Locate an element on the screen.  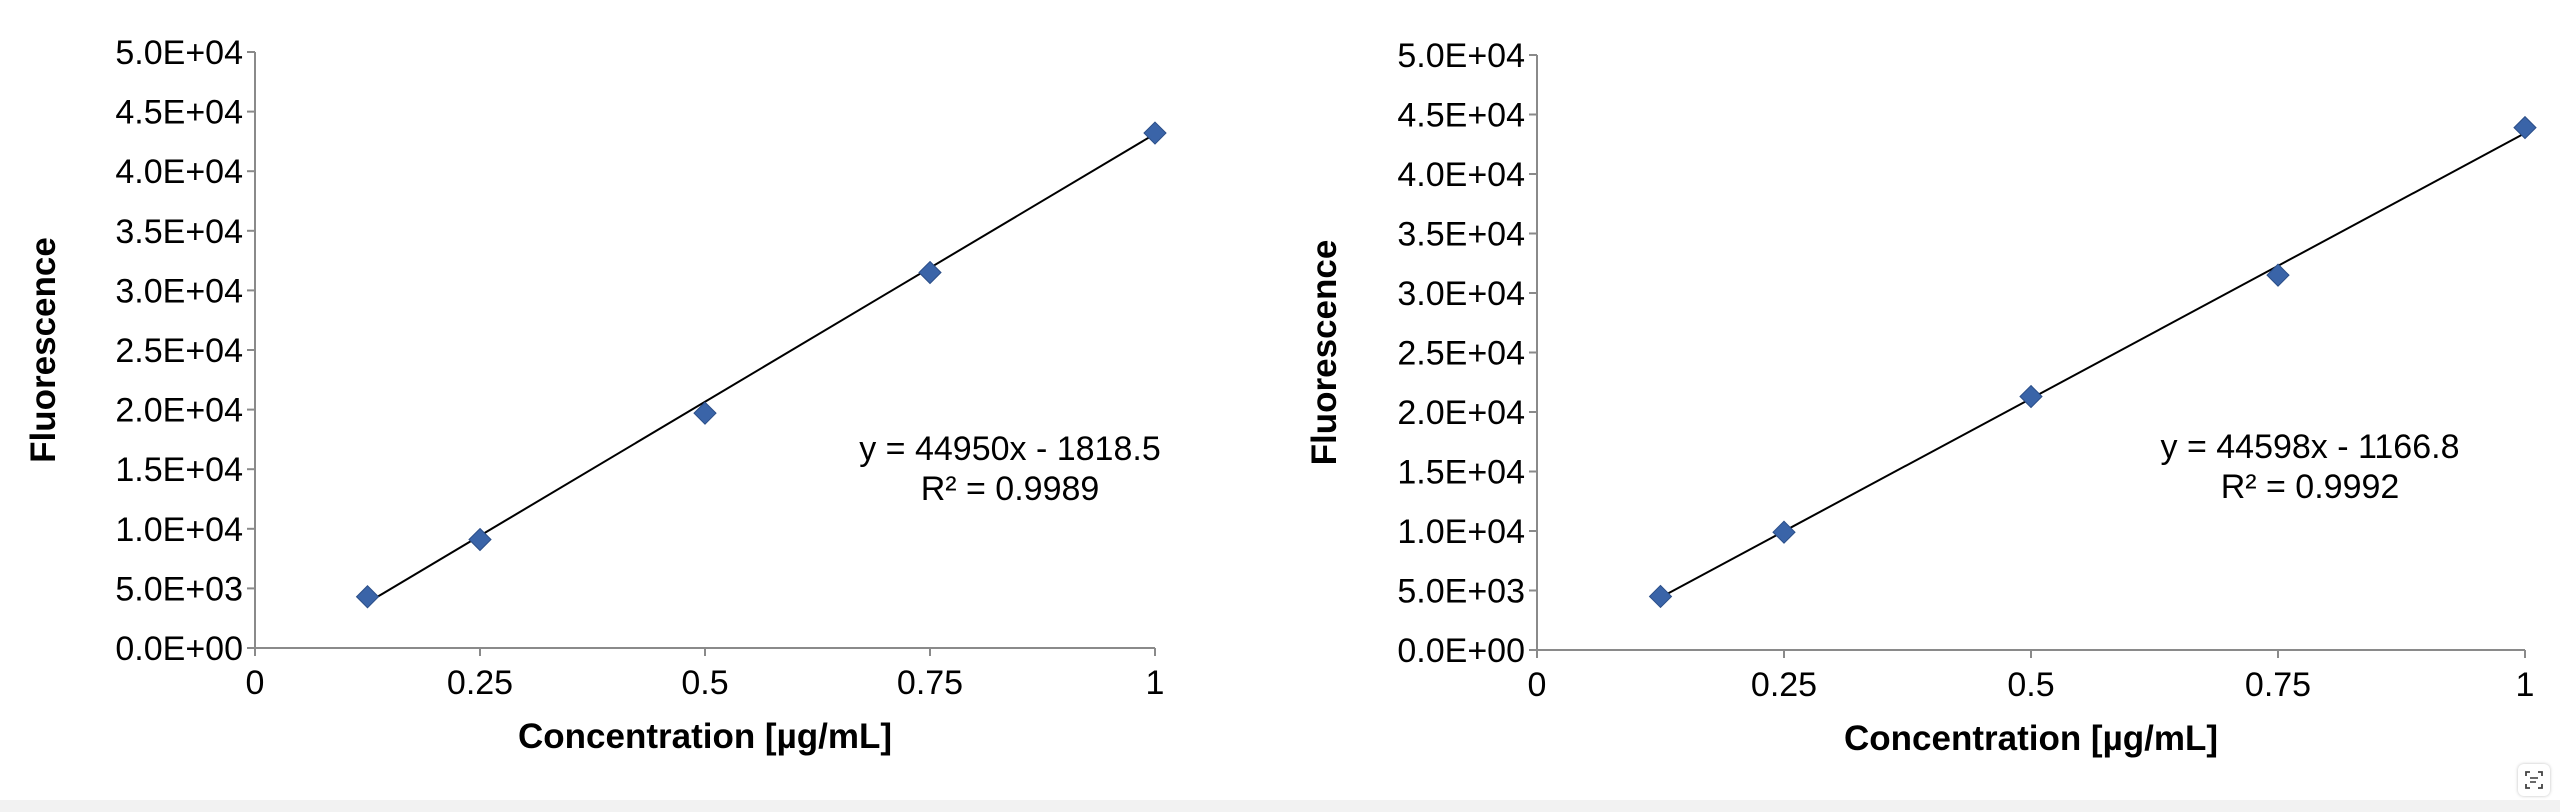
trendline-equation: y = 44598x - 1166.8 is located at coordinates (2310, 447).